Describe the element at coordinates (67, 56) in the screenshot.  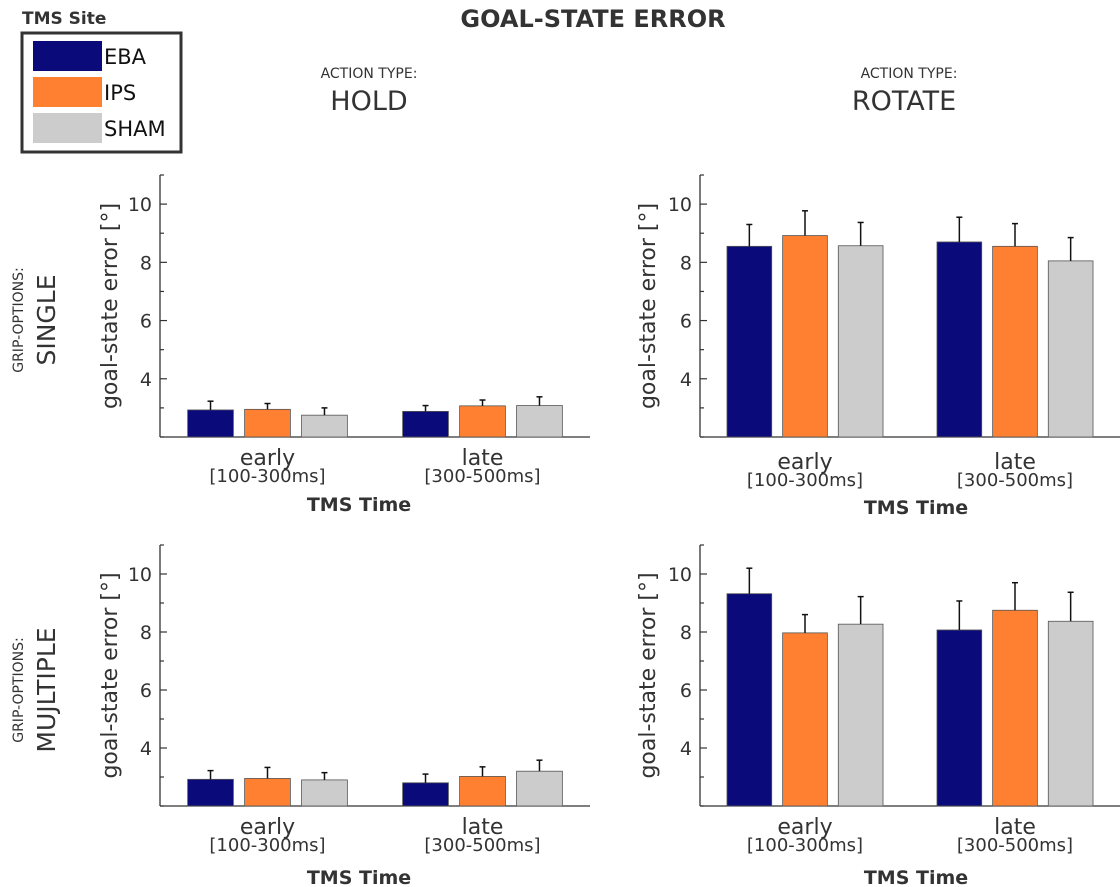
I see `legend-swatch-eba` at that location.